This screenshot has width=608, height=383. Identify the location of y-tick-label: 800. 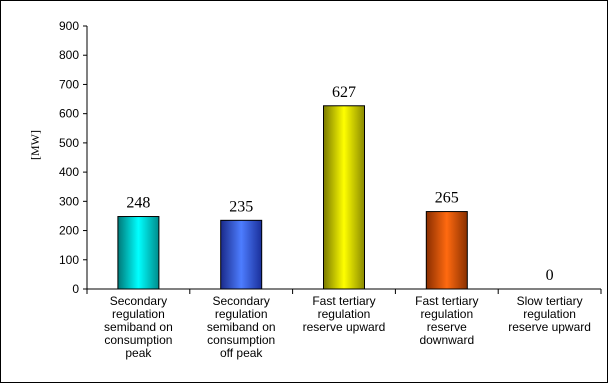
(69, 55).